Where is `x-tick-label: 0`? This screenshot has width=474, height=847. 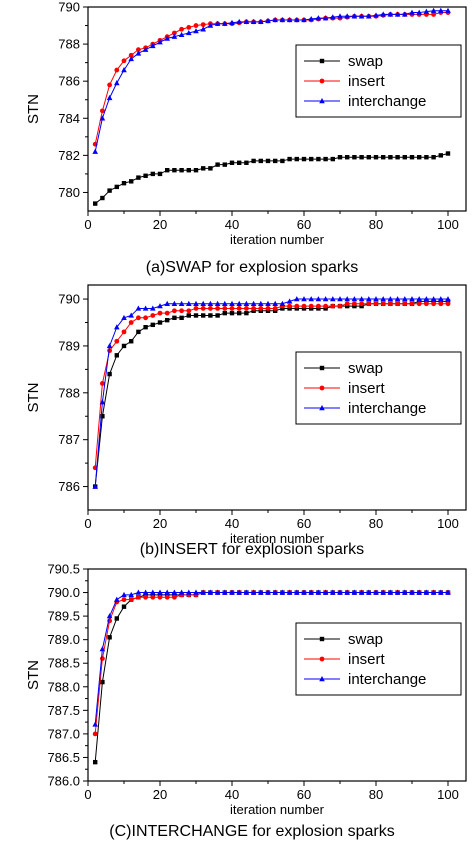
x-tick-label: 0 is located at coordinates (87, 523).